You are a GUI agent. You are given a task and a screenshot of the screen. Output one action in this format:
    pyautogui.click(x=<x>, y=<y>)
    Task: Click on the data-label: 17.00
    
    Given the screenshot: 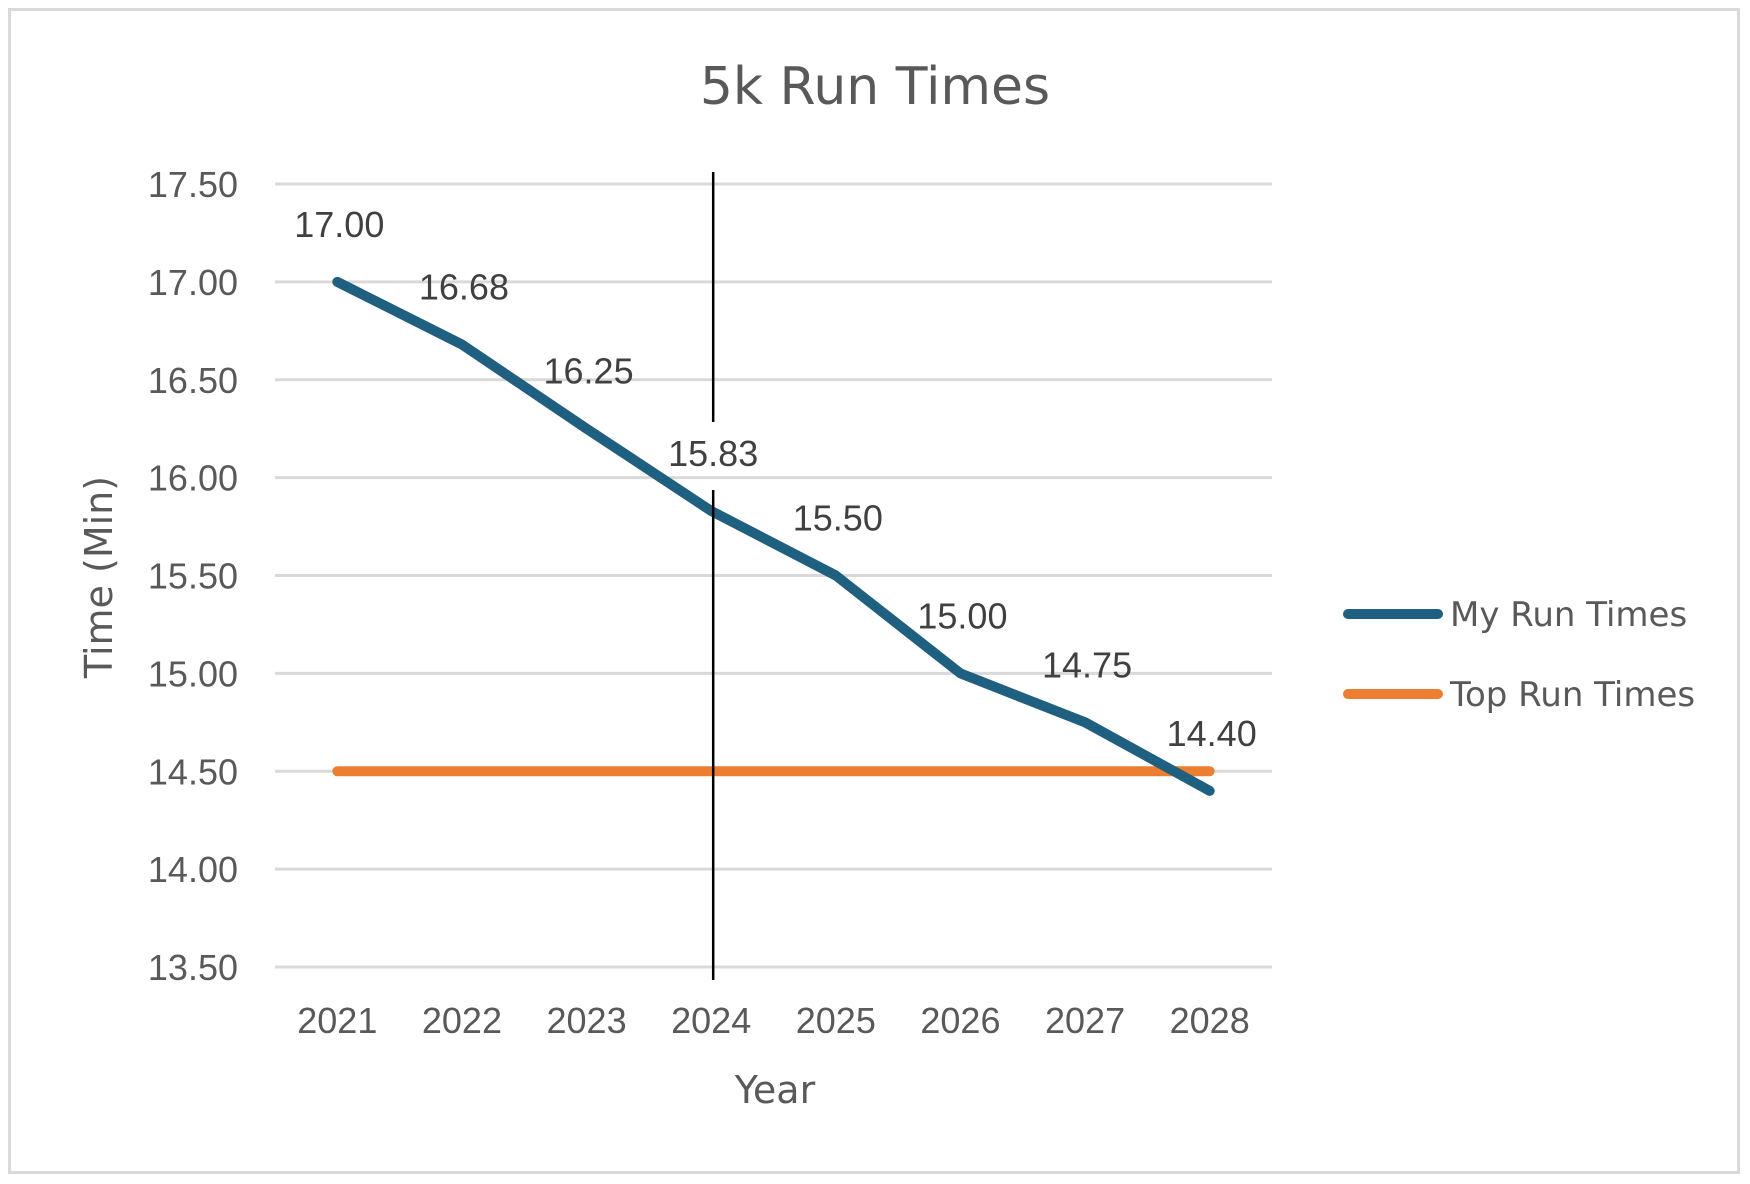 What is the action you would take?
    pyautogui.click(x=339, y=224)
    